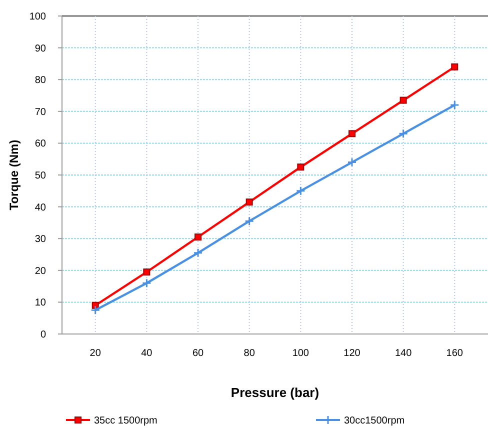 The image size is (499, 432). Describe the element at coordinates (198, 353) in the screenshot. I see `x-tick-label: 60` at that location.